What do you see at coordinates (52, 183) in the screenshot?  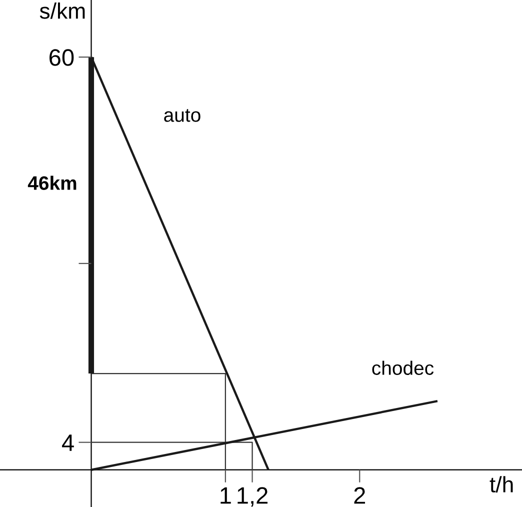 I see `annotation: 46km` at bounding box center [52, 183].